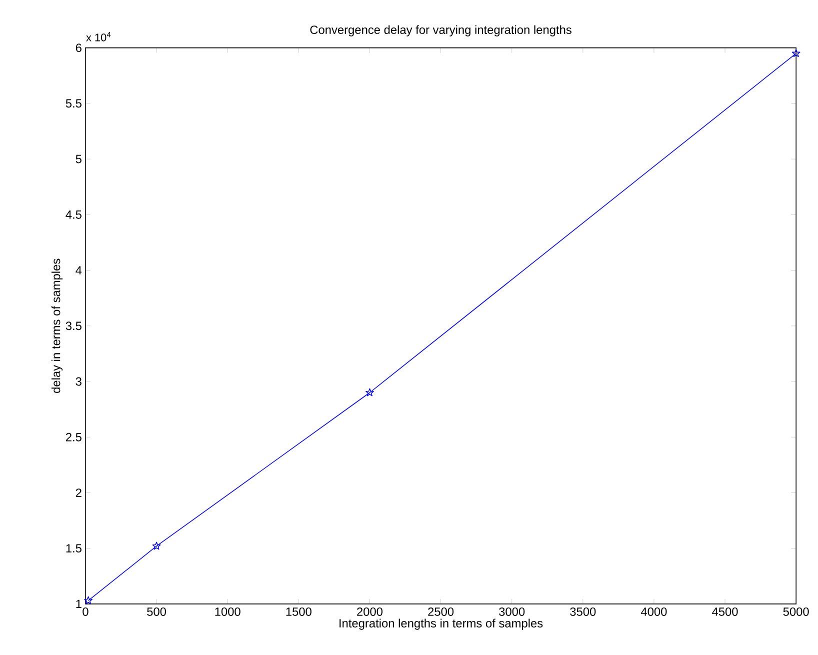  I want to click on y-tick-label: 3.5, so click(74, 326).